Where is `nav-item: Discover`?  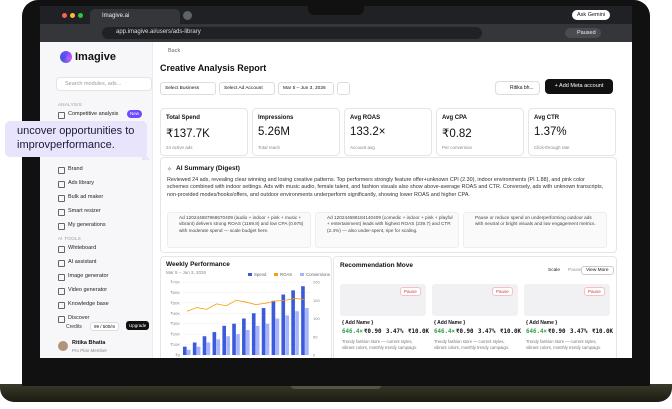
nav-item: Discover is located at coordinates (79, 318).